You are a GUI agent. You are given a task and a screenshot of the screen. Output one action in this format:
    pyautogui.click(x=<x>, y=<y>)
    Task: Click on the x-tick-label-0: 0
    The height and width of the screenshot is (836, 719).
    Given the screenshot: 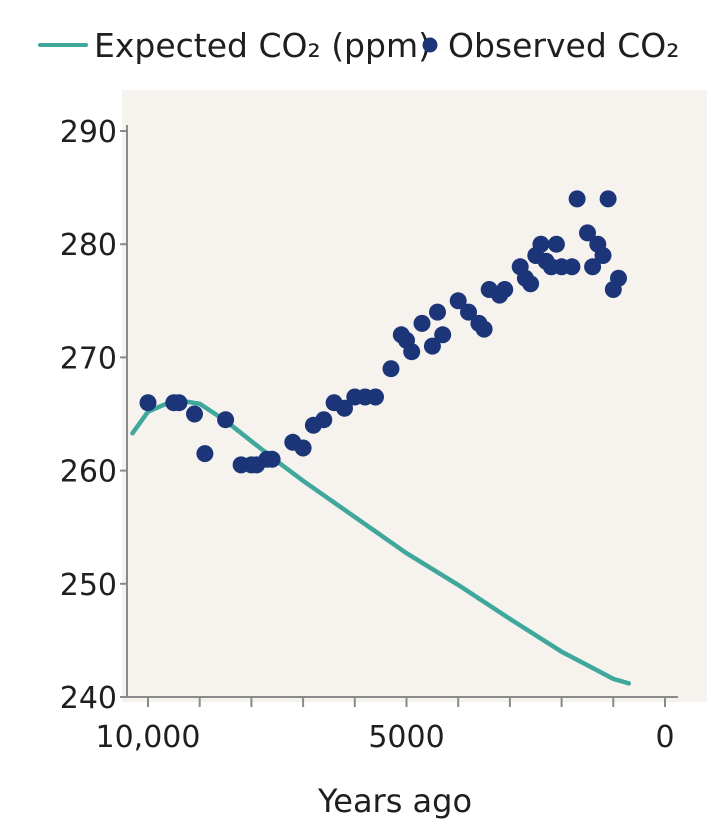 What is the action you would take?
    pyautogui.click(x=664, y=737)
    